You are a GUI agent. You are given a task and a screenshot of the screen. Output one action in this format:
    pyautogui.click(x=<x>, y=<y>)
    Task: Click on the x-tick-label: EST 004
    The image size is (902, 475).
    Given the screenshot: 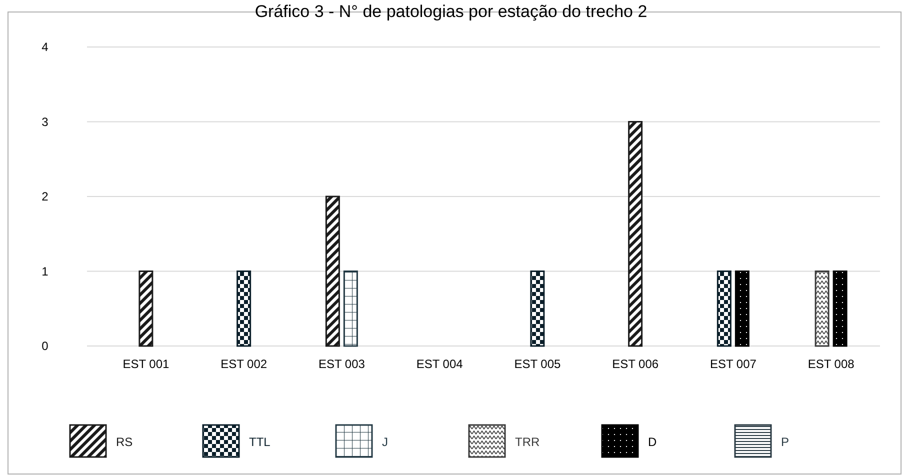 What is the action you would take?
    pyautogui.click(x=440, y=364)
    